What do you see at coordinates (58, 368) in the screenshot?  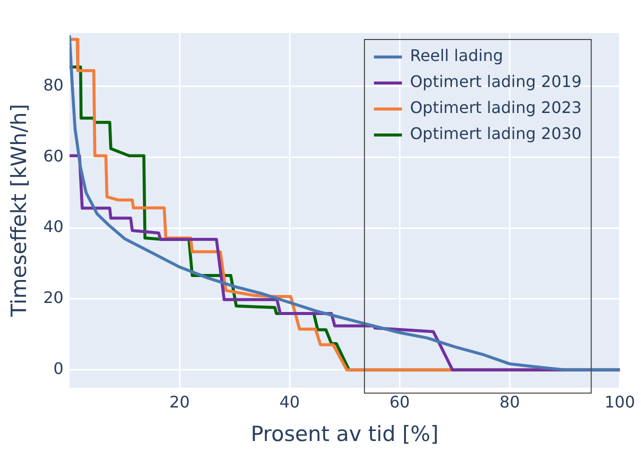 I see `y-tick-label: 0` at bounding box center [58, 368].